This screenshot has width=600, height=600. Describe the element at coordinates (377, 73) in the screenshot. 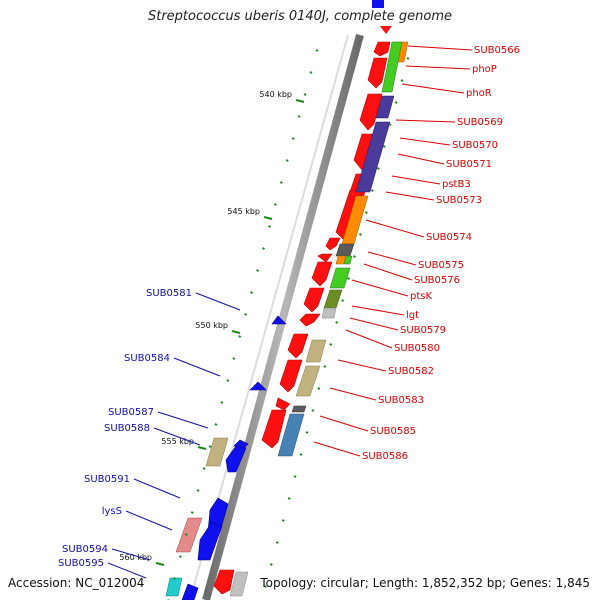

I see `gene-phoP-arrow` at that location.